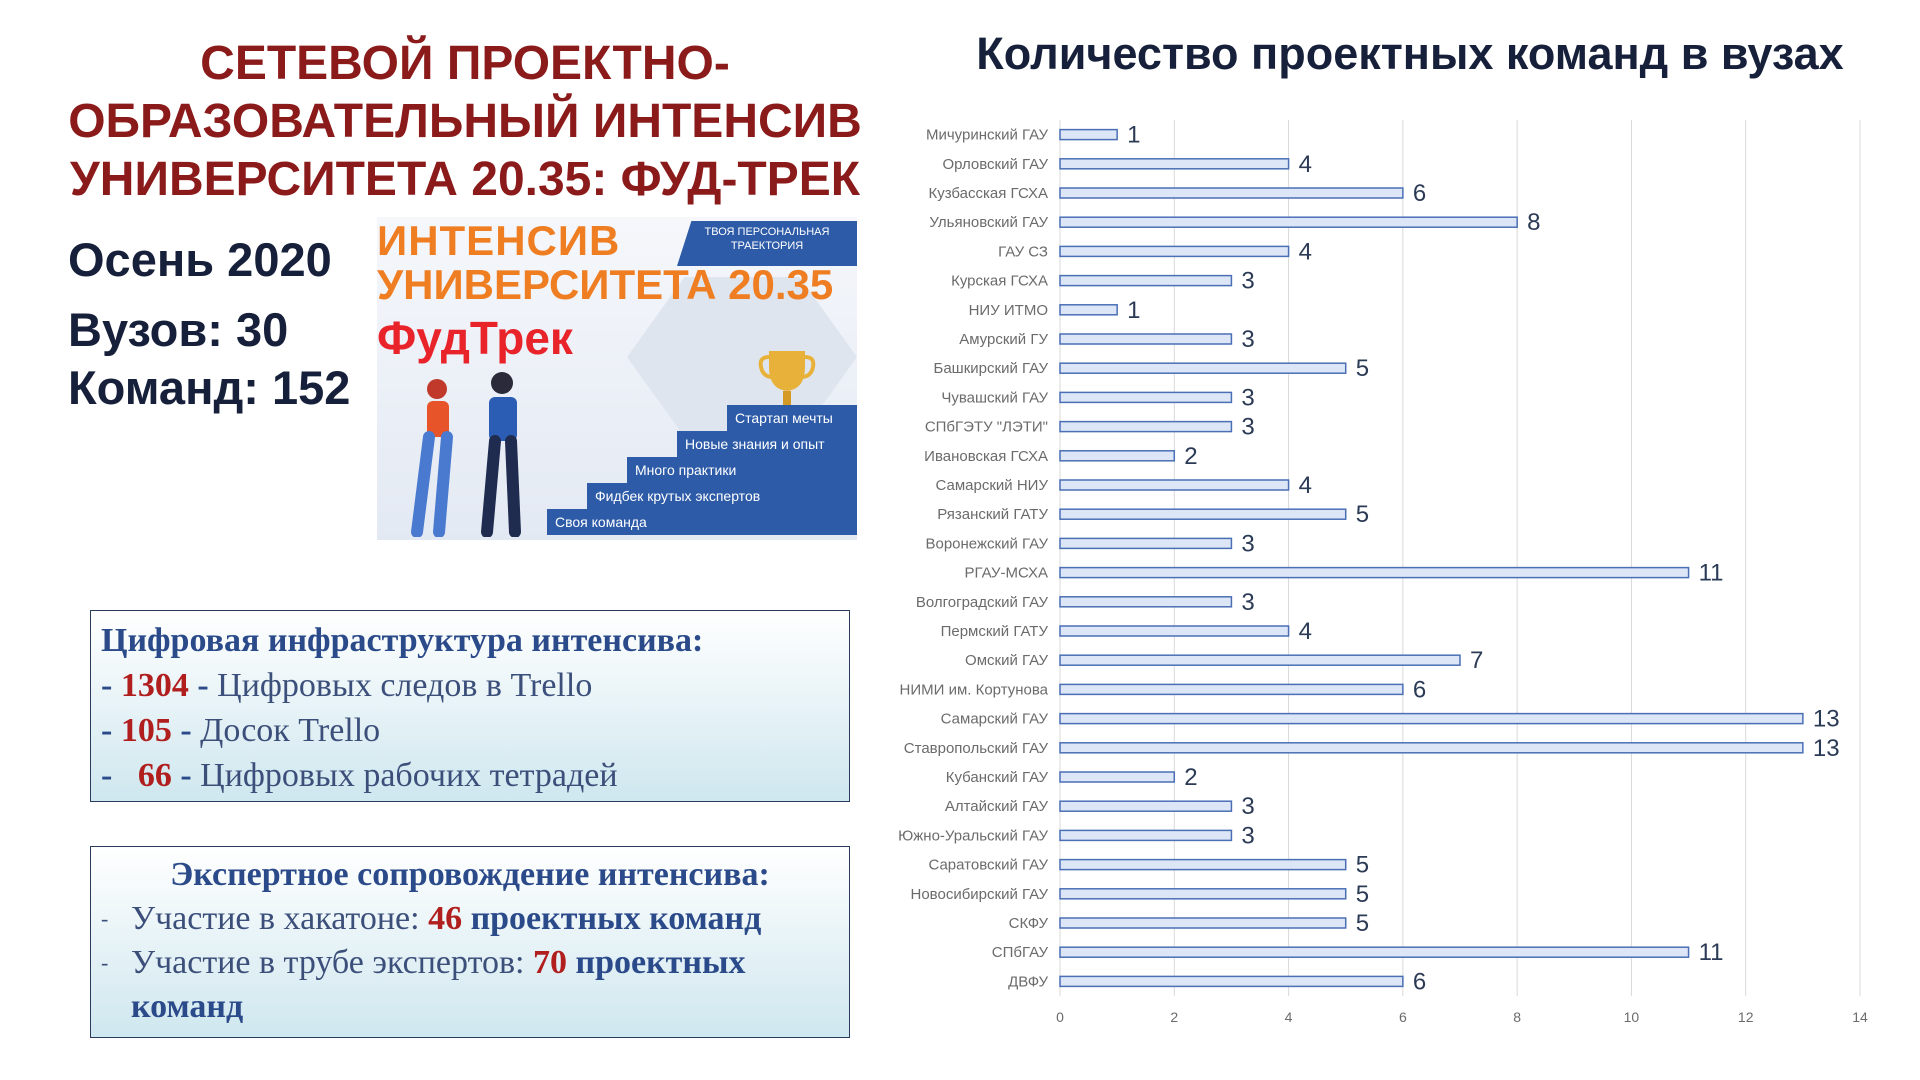 This screenshot has width=1920, height=1080. What do you see at coordinates (988, 193) in the screenshot?
I see `category-label: Кузбасская ГСХА` at bounding box center [988, 193].